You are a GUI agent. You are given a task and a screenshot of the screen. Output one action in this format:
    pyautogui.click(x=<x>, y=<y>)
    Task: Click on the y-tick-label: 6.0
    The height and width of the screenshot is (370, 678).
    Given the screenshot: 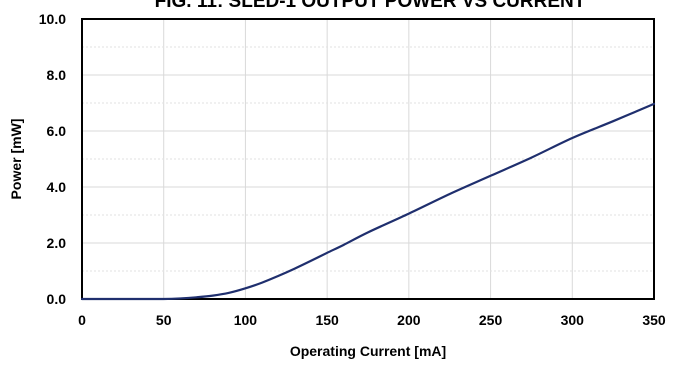 What is the action you would take?
    pyautogui.click(x=57, y=131)
    